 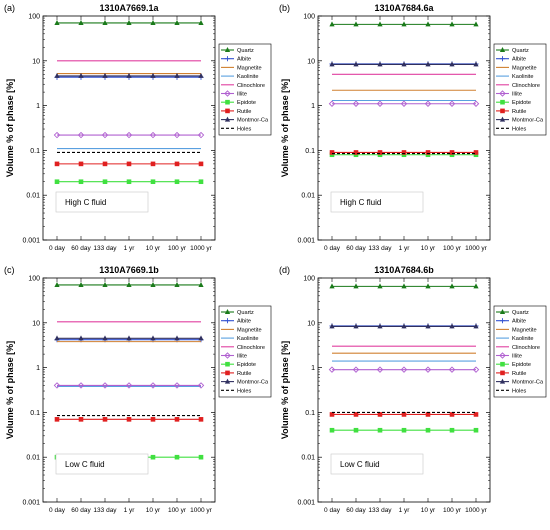 I want to click on legend-label: Albite, so click(x=519, y=322).